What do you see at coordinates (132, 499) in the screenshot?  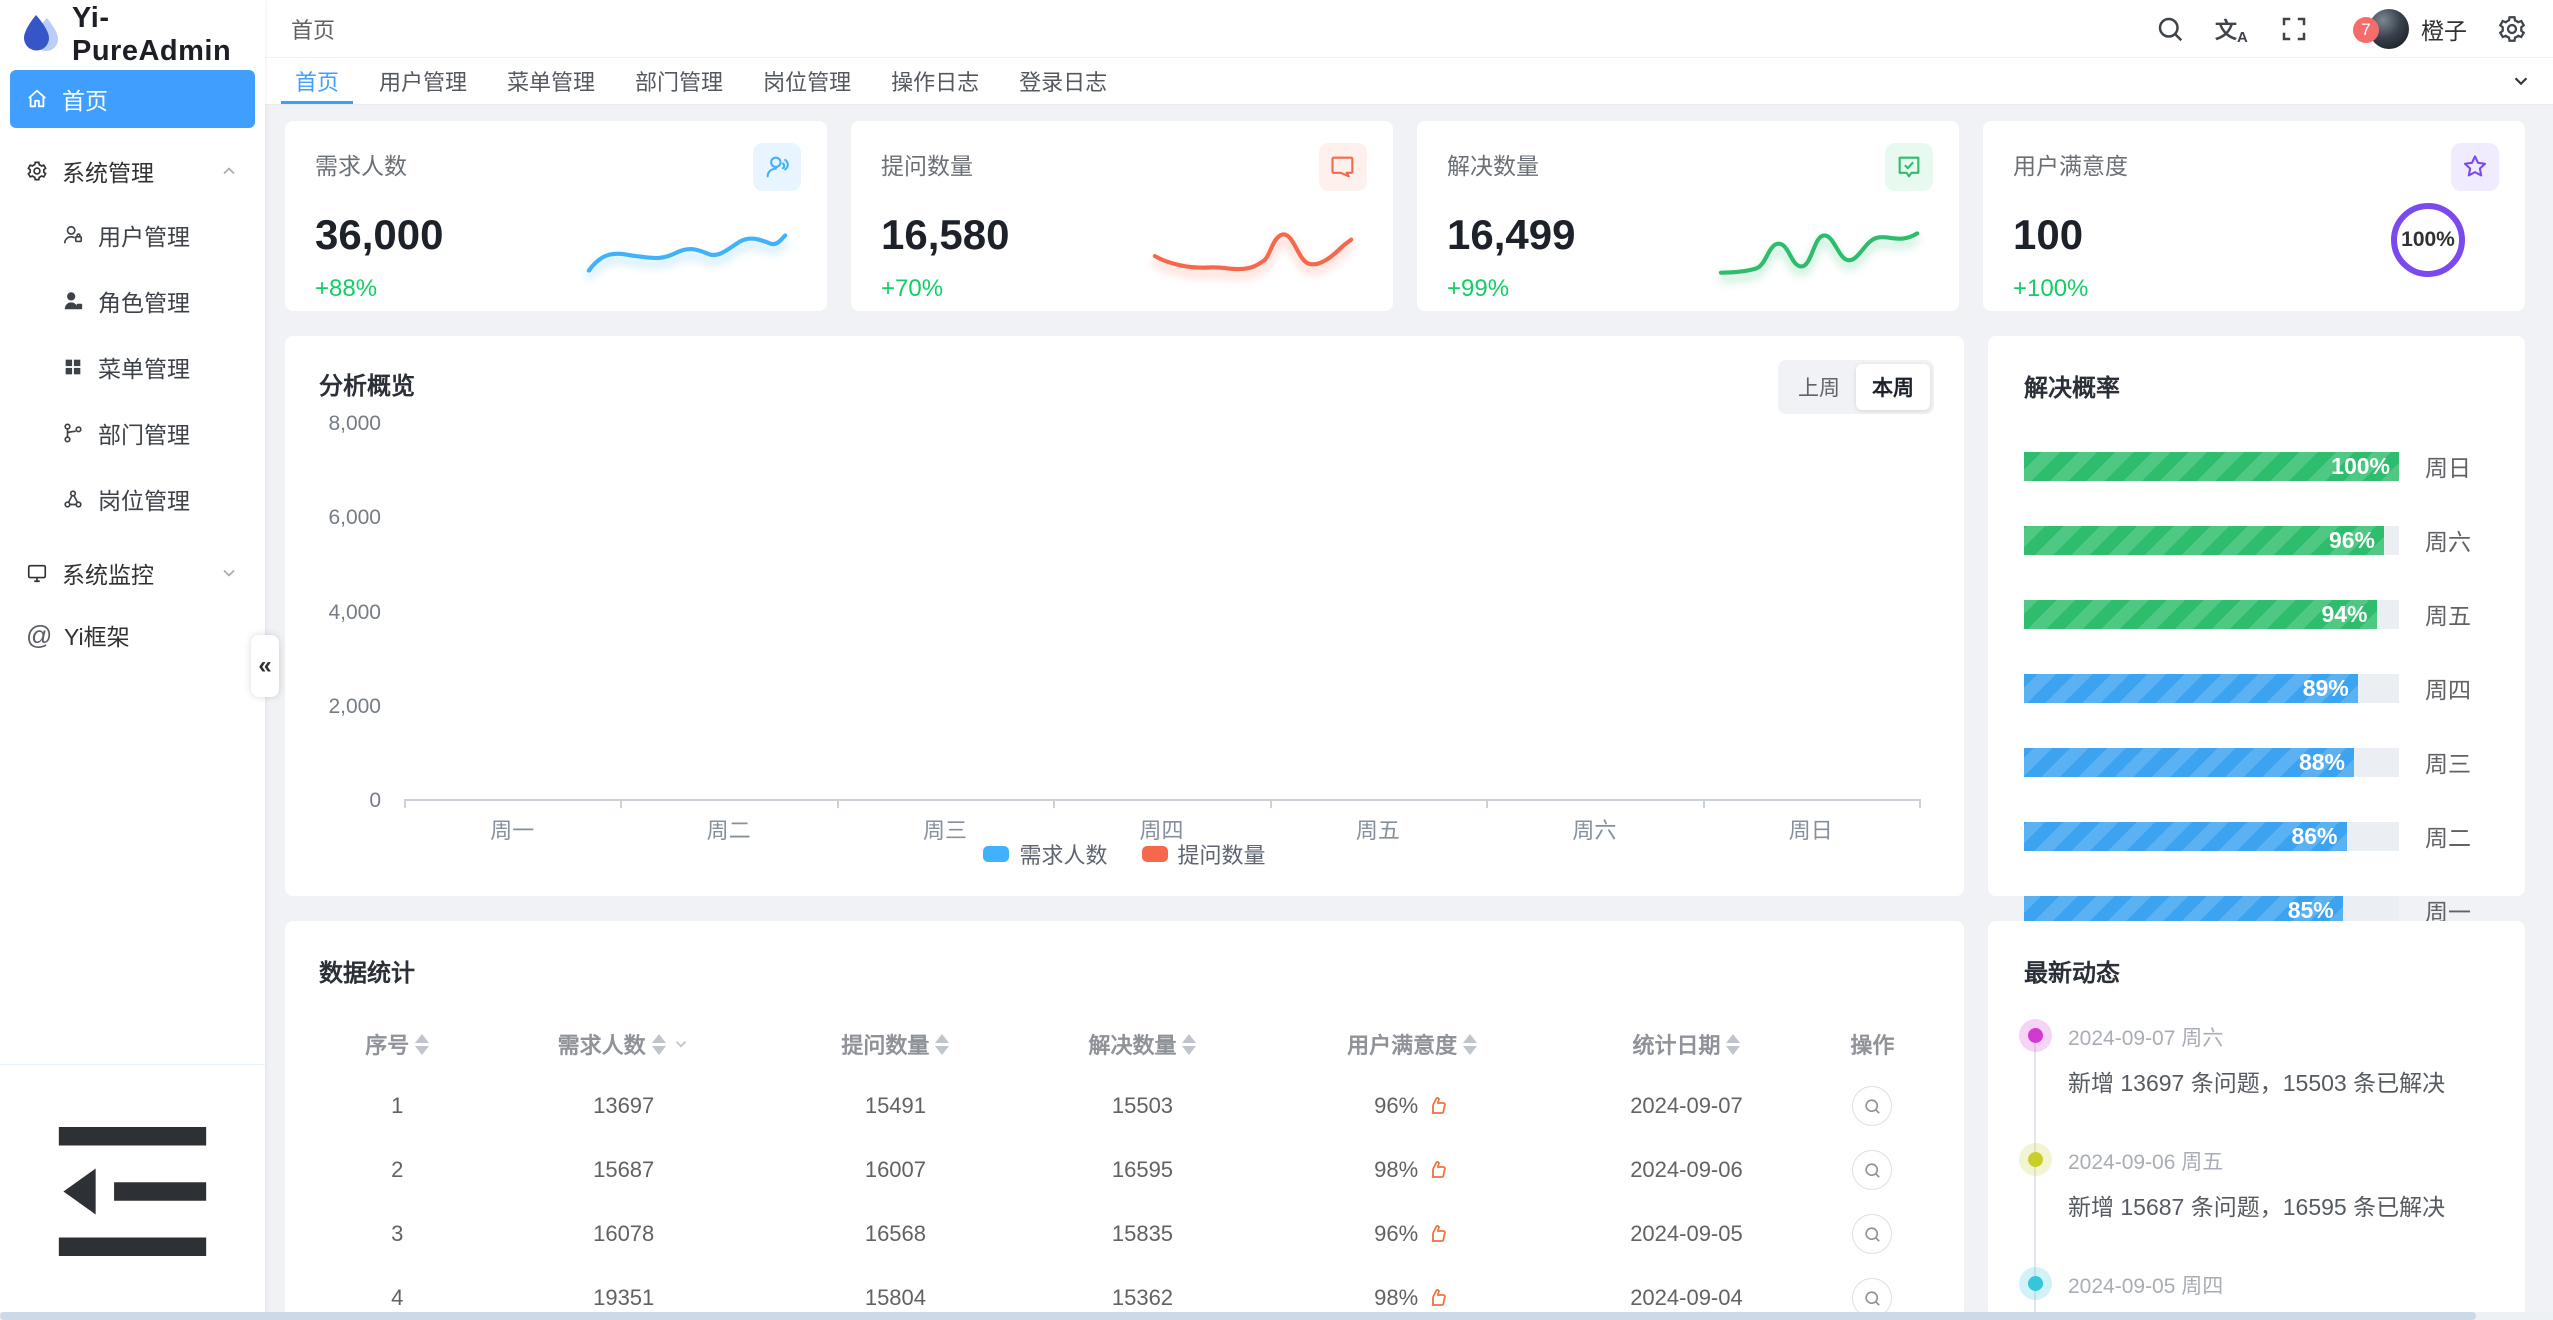 I see `sidebar-item-post-mgmt: 岗位管理` at bounding box center [132, 499].